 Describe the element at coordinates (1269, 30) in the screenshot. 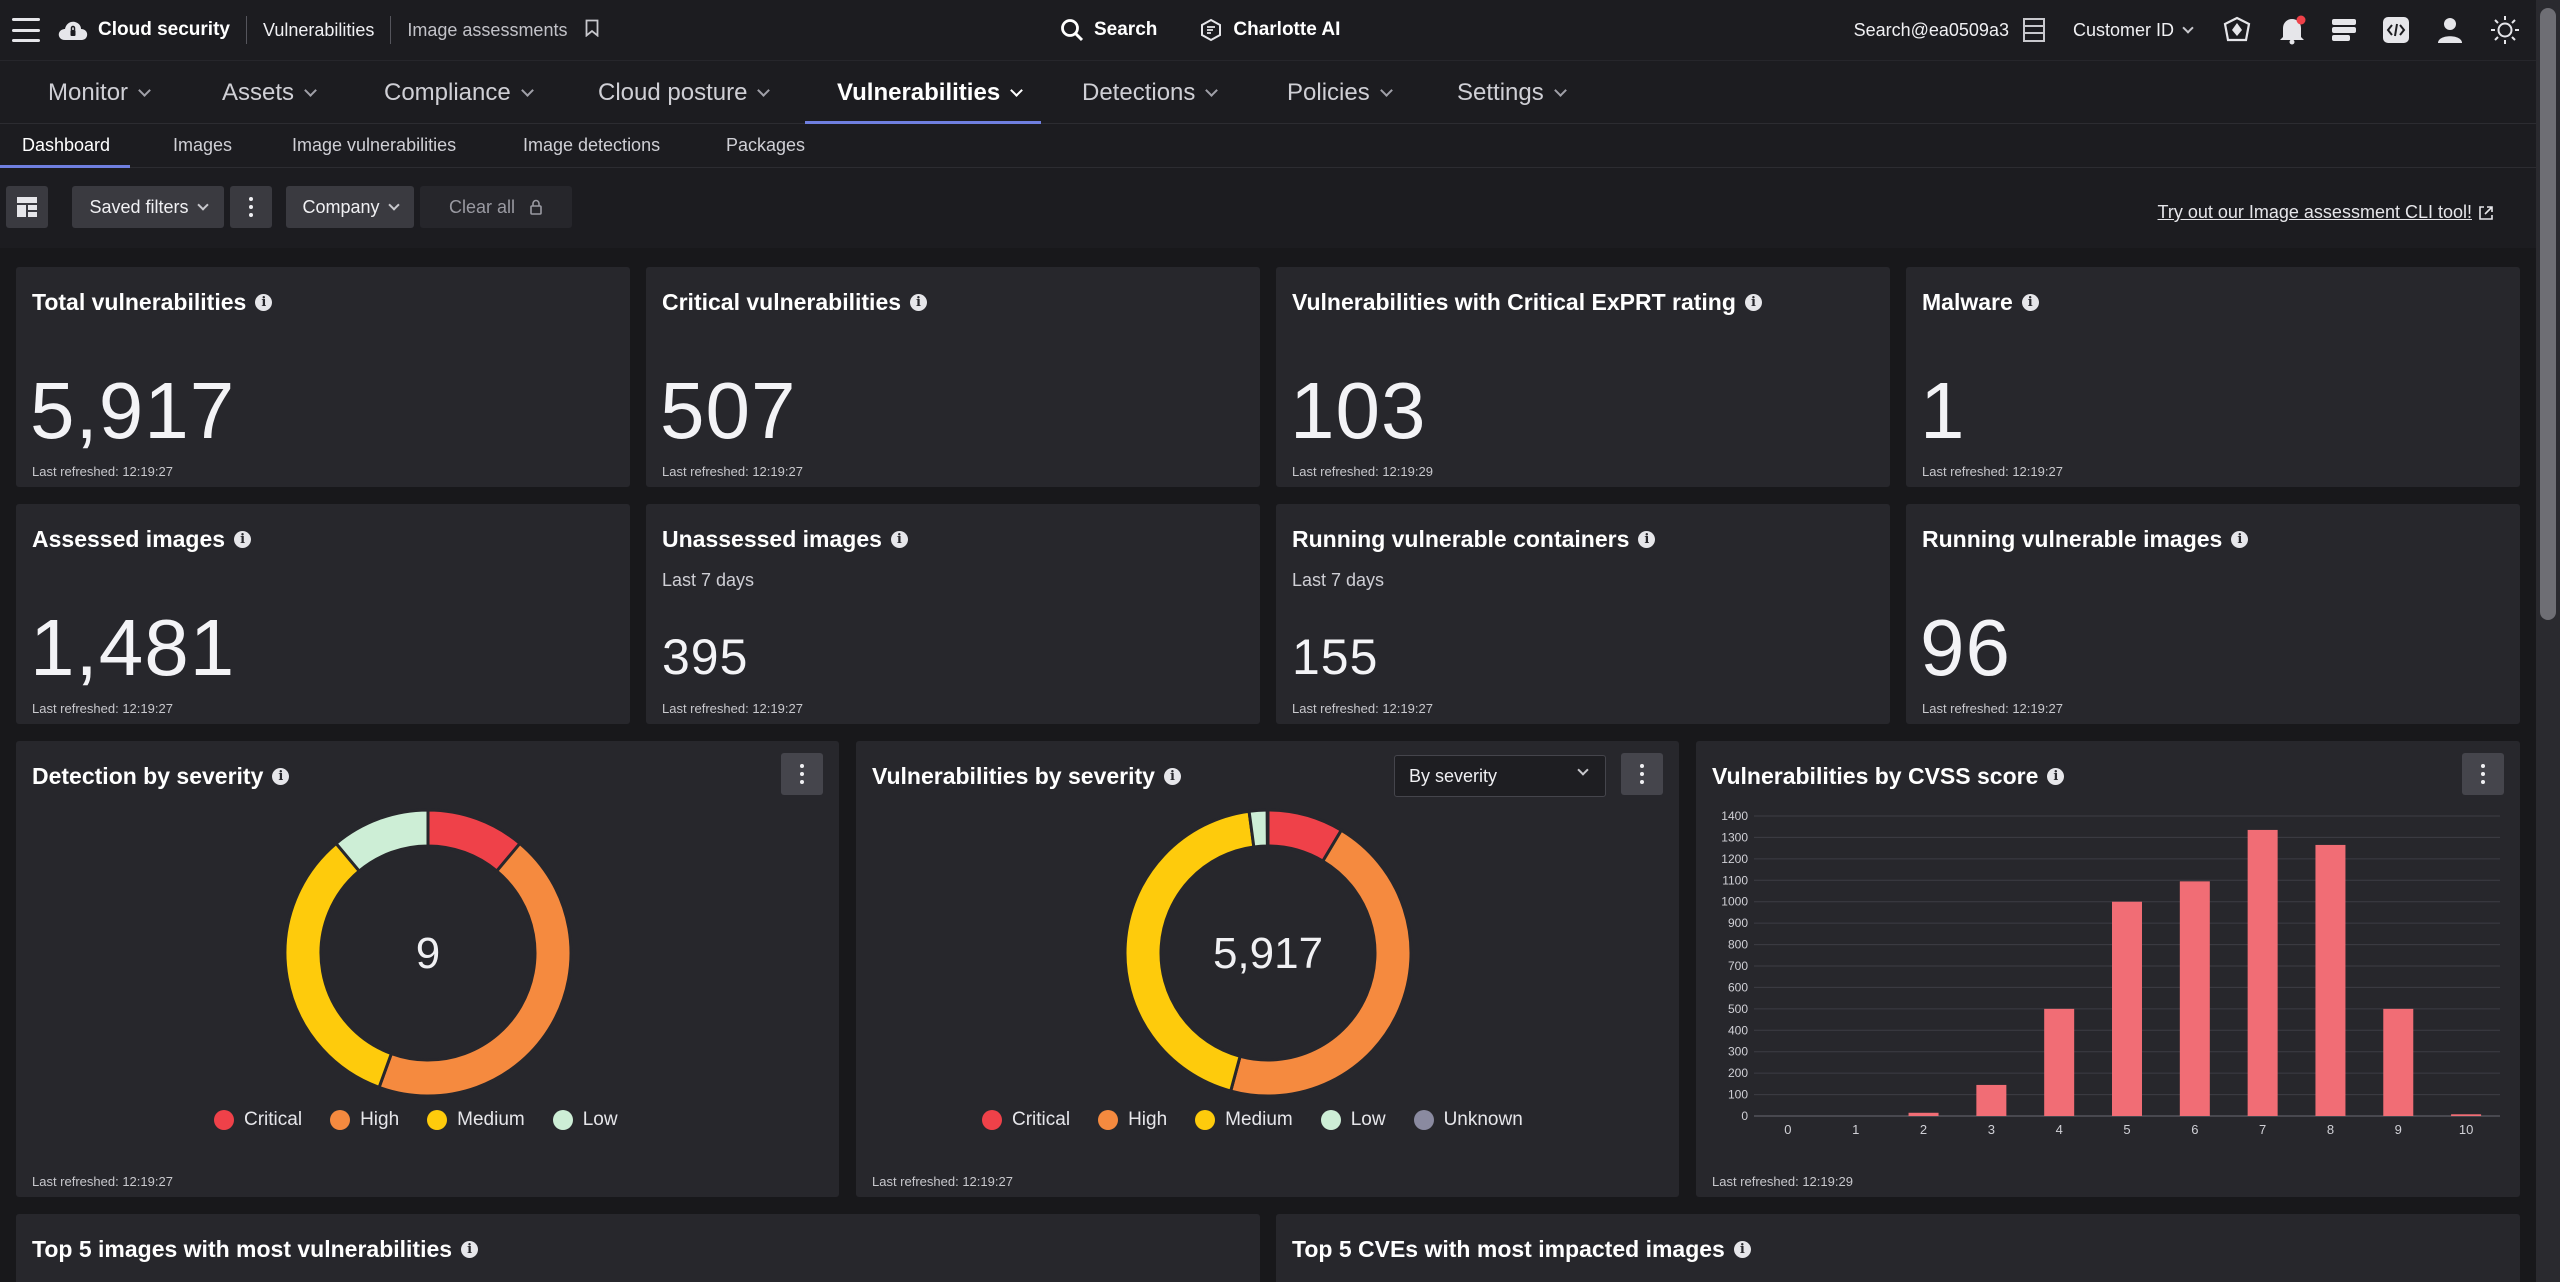

I see `charlotte-ai-button: Charlotte AI` at that location.